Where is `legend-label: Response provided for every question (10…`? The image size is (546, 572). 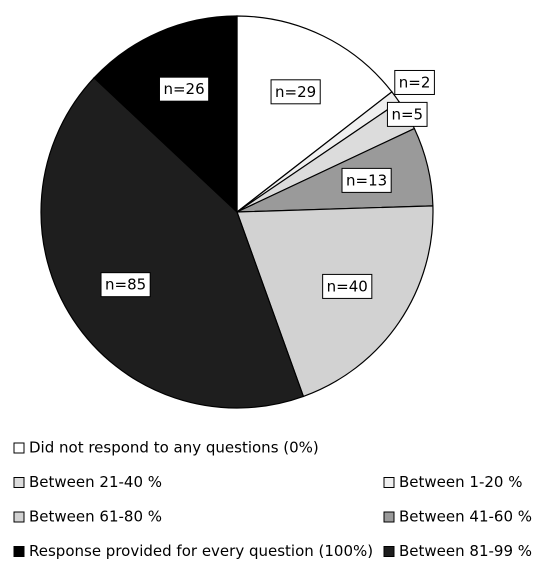
legend-label: Response provided for every question (10… is located at coordinates (201, 551).